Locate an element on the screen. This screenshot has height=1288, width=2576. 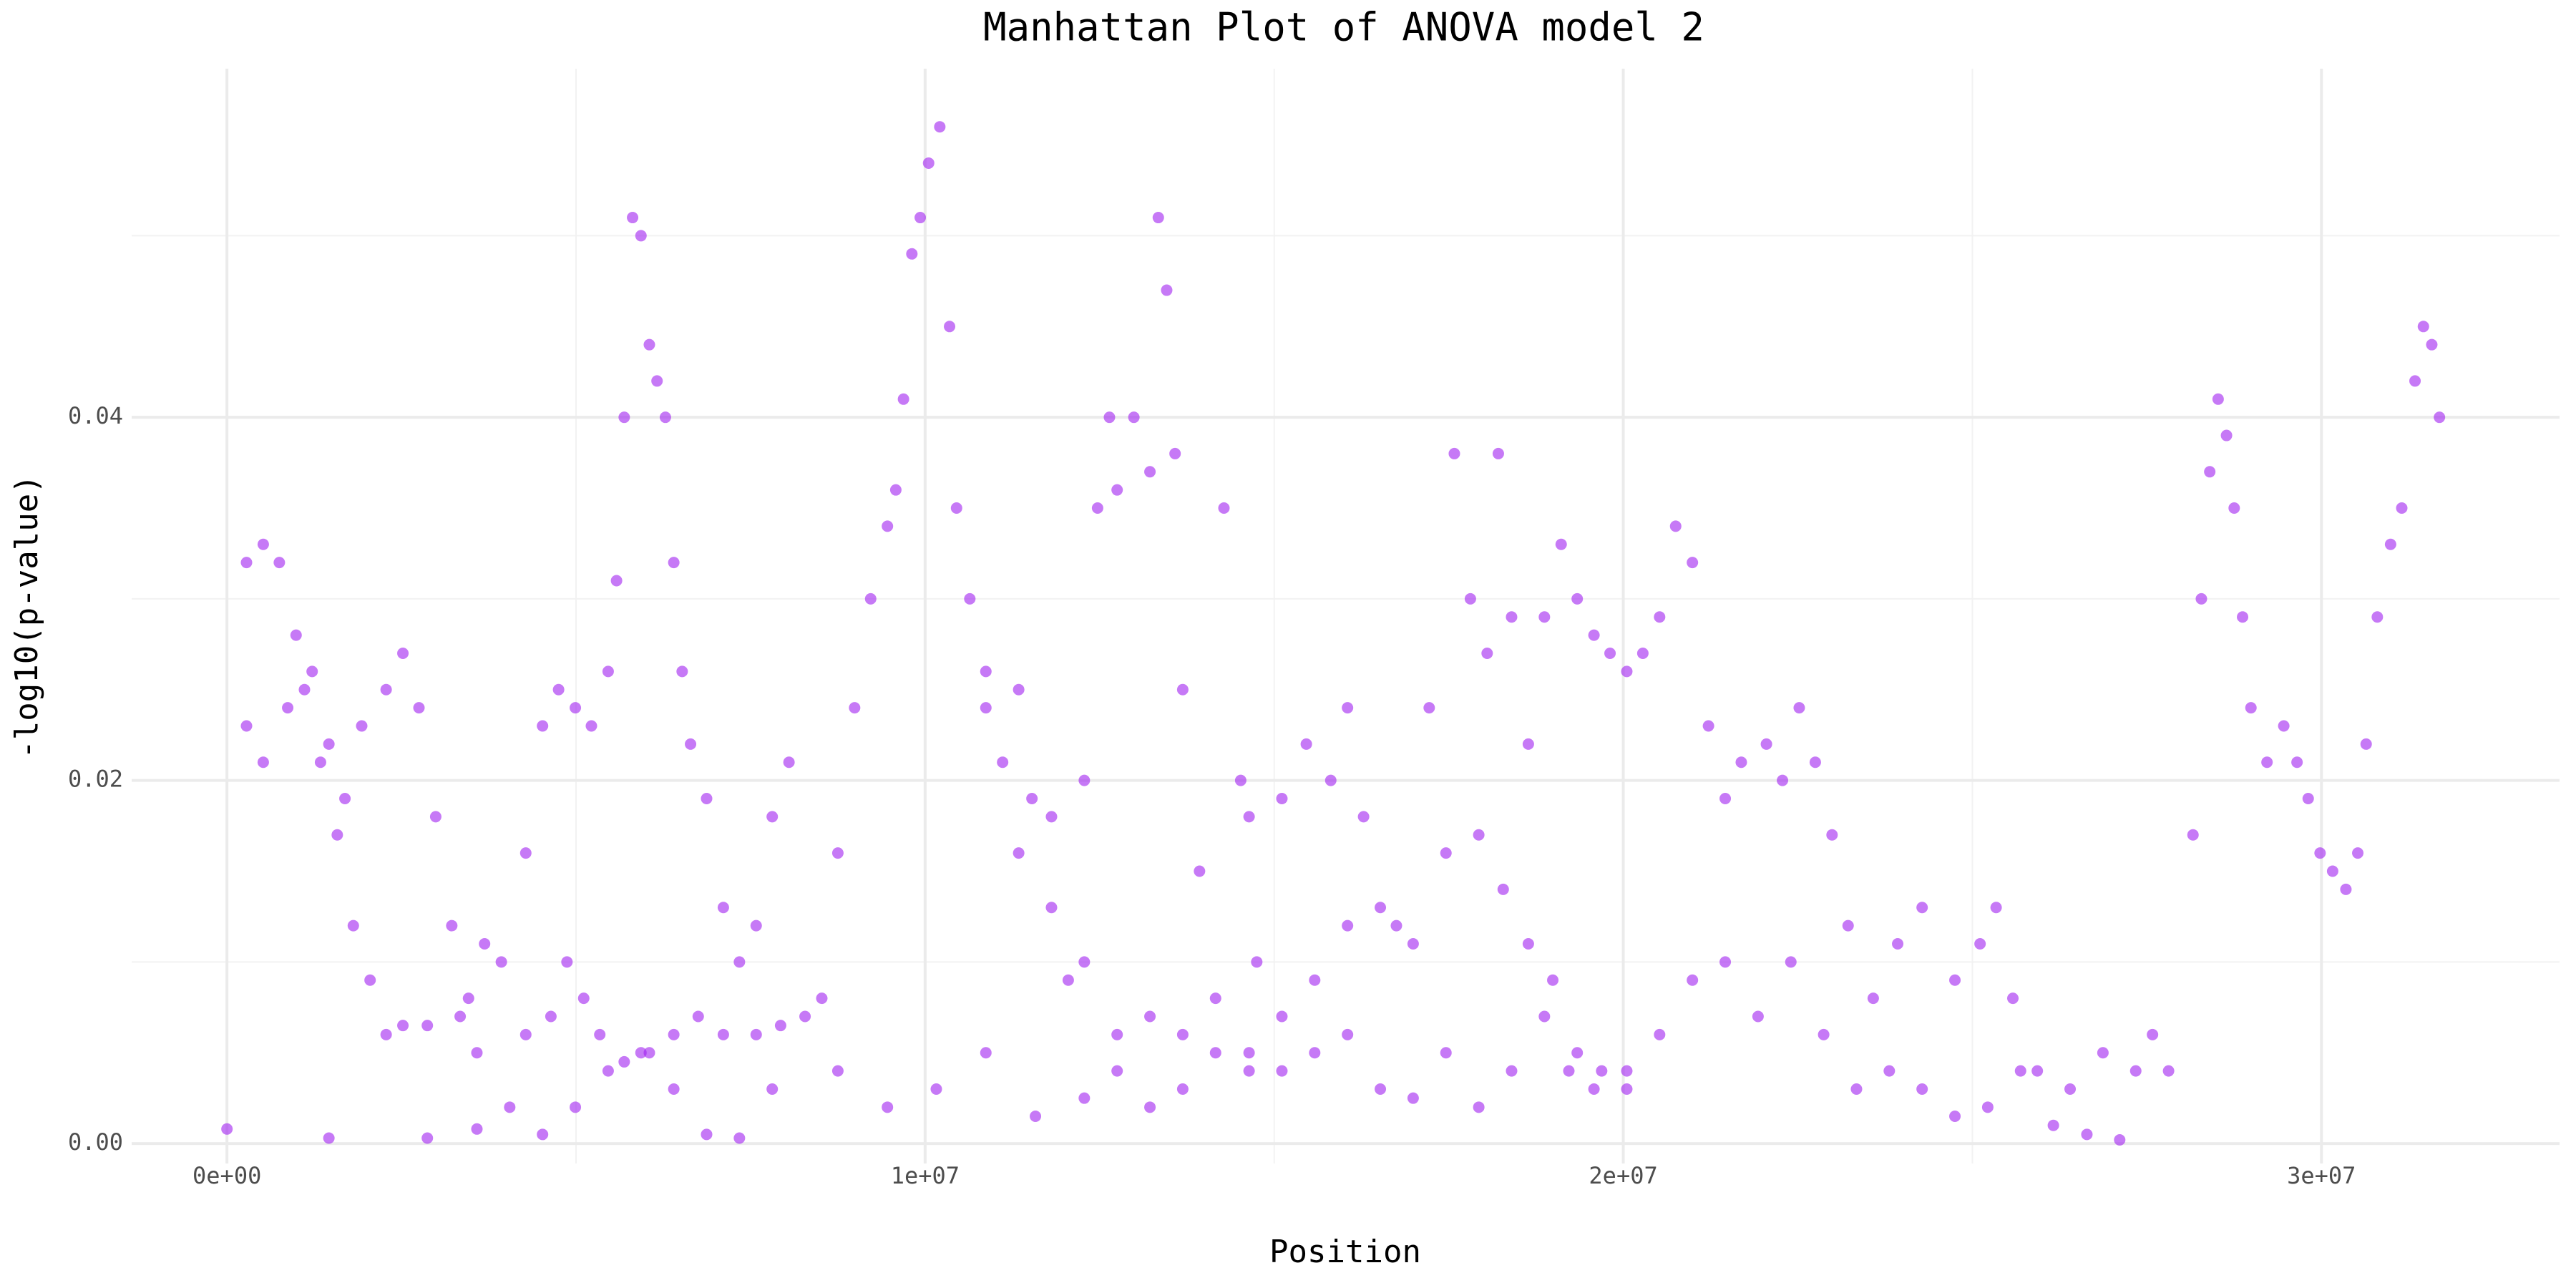
x-axis-title: Position is located at coordinates (1345, 1252).